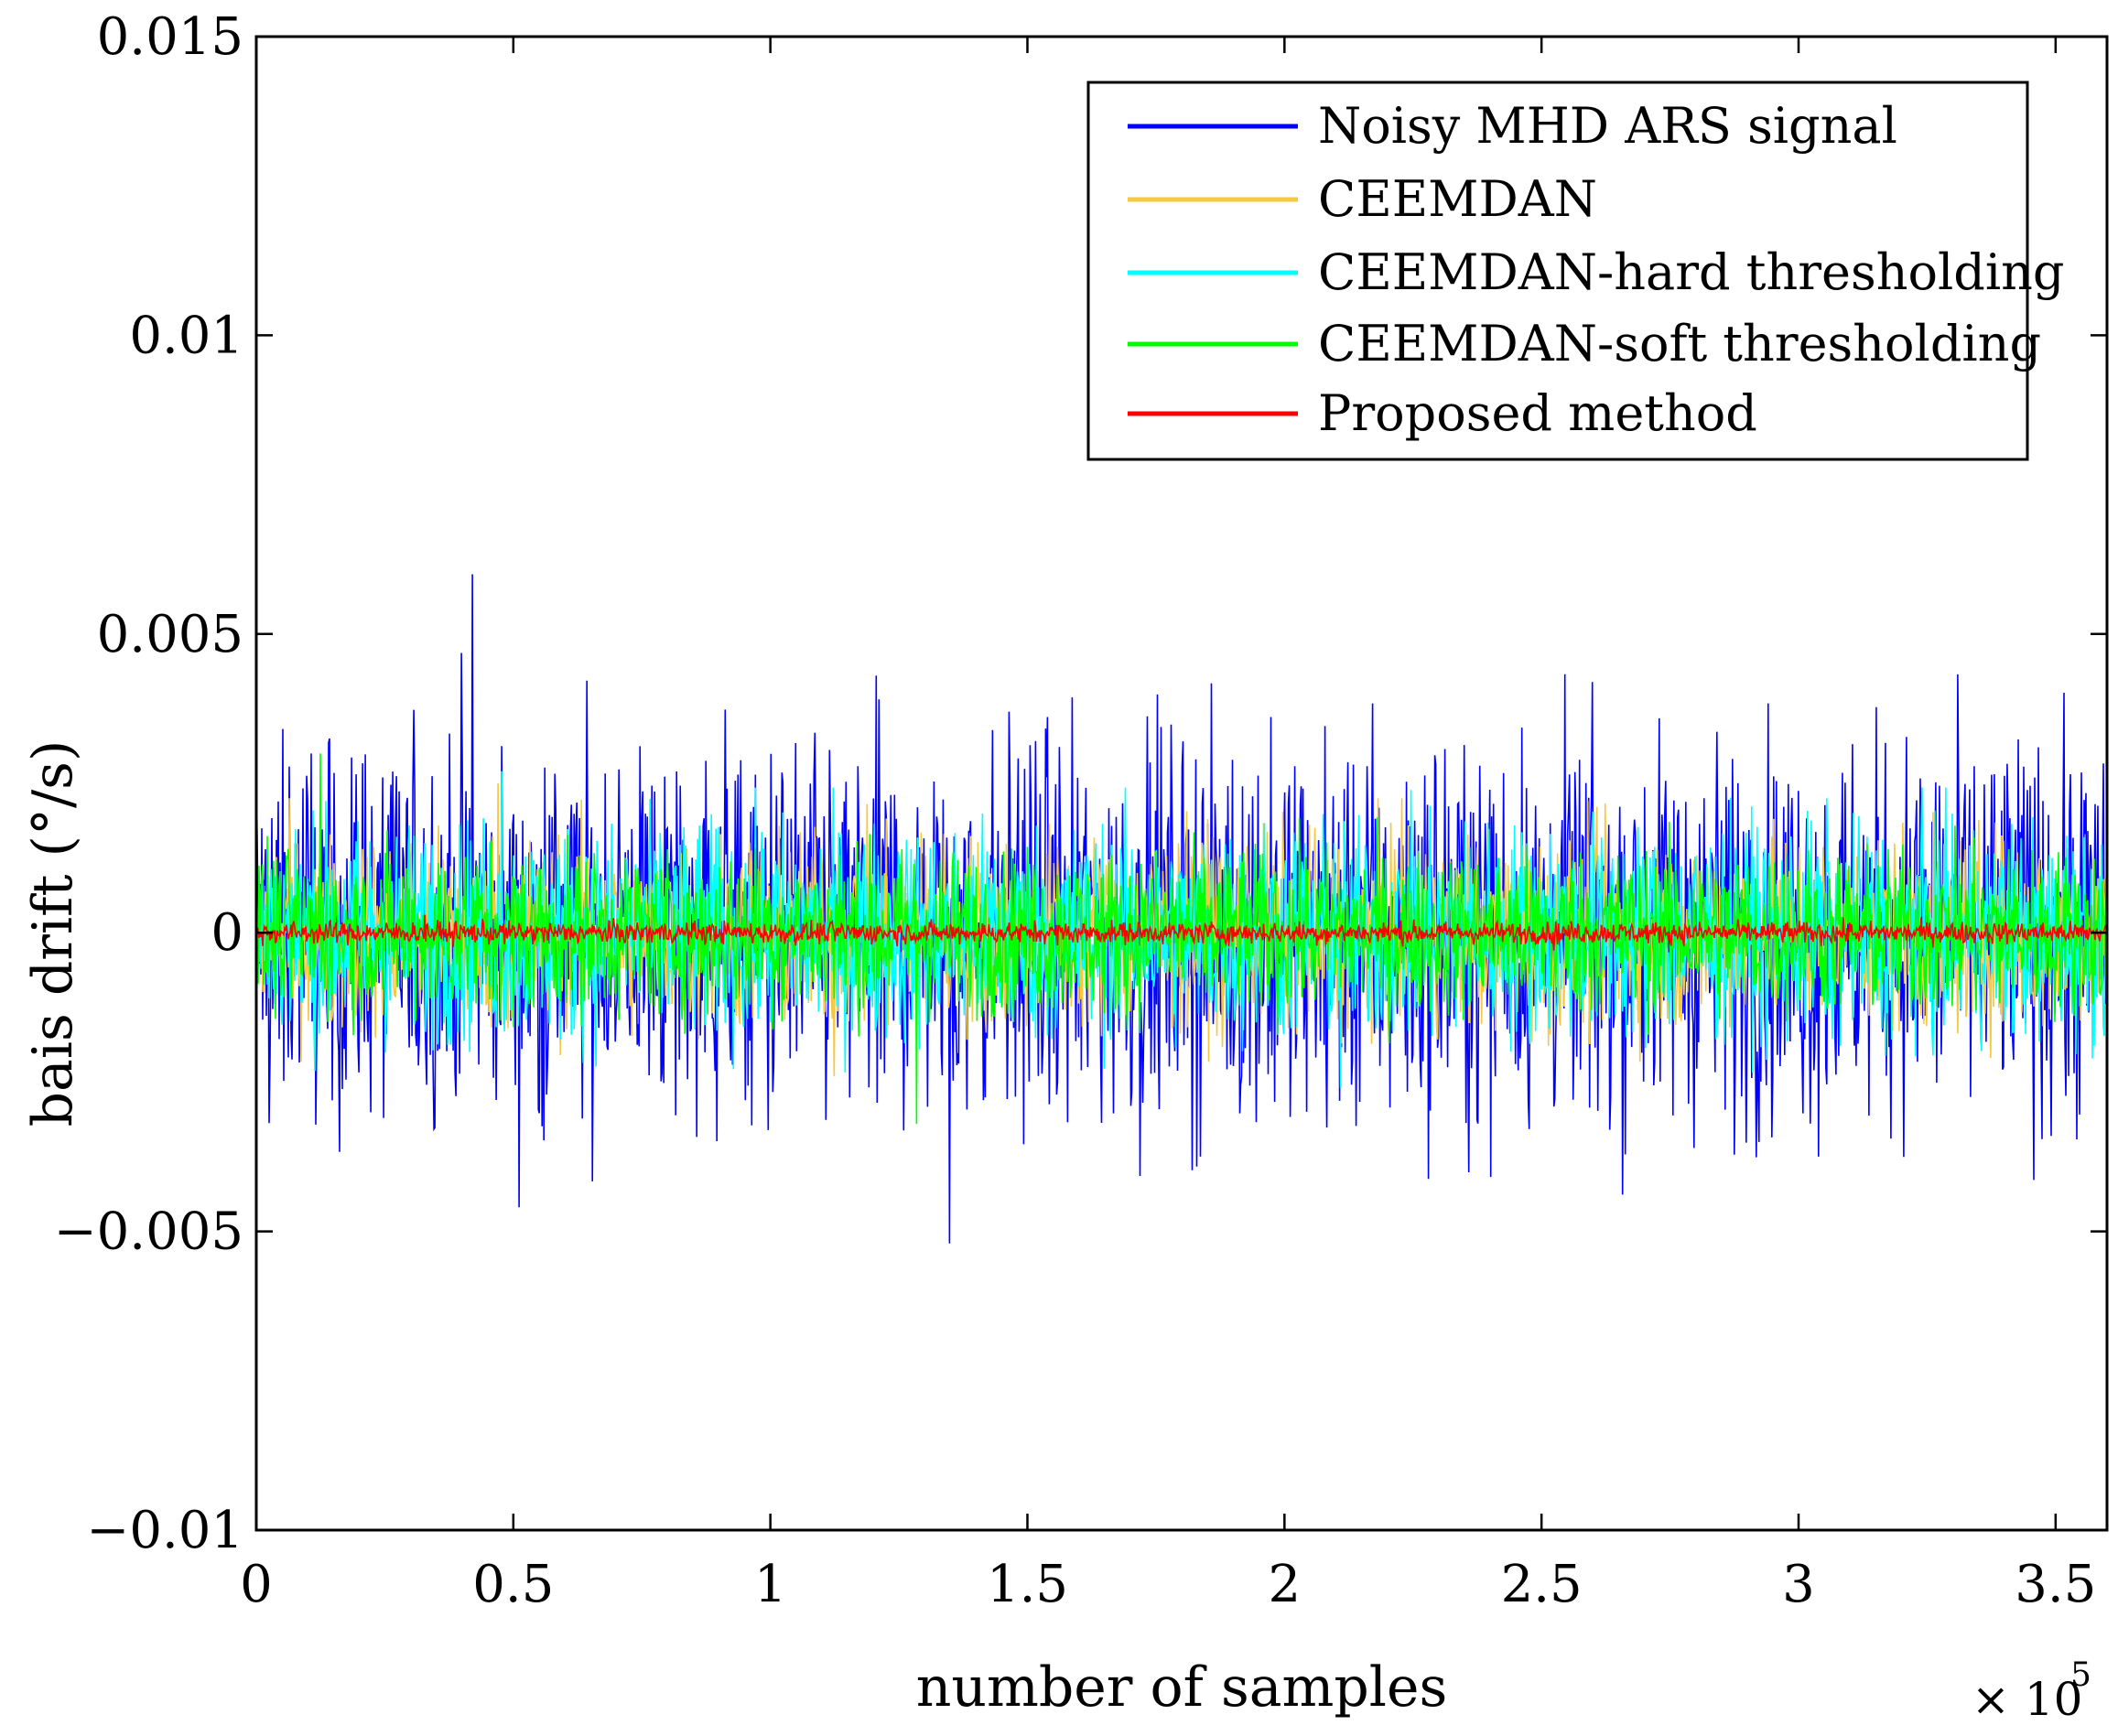 Image resolution: width=2118 pixels, height=1736 pixels. I want to click on y-tick-label: 0.015, so click(170, 37).